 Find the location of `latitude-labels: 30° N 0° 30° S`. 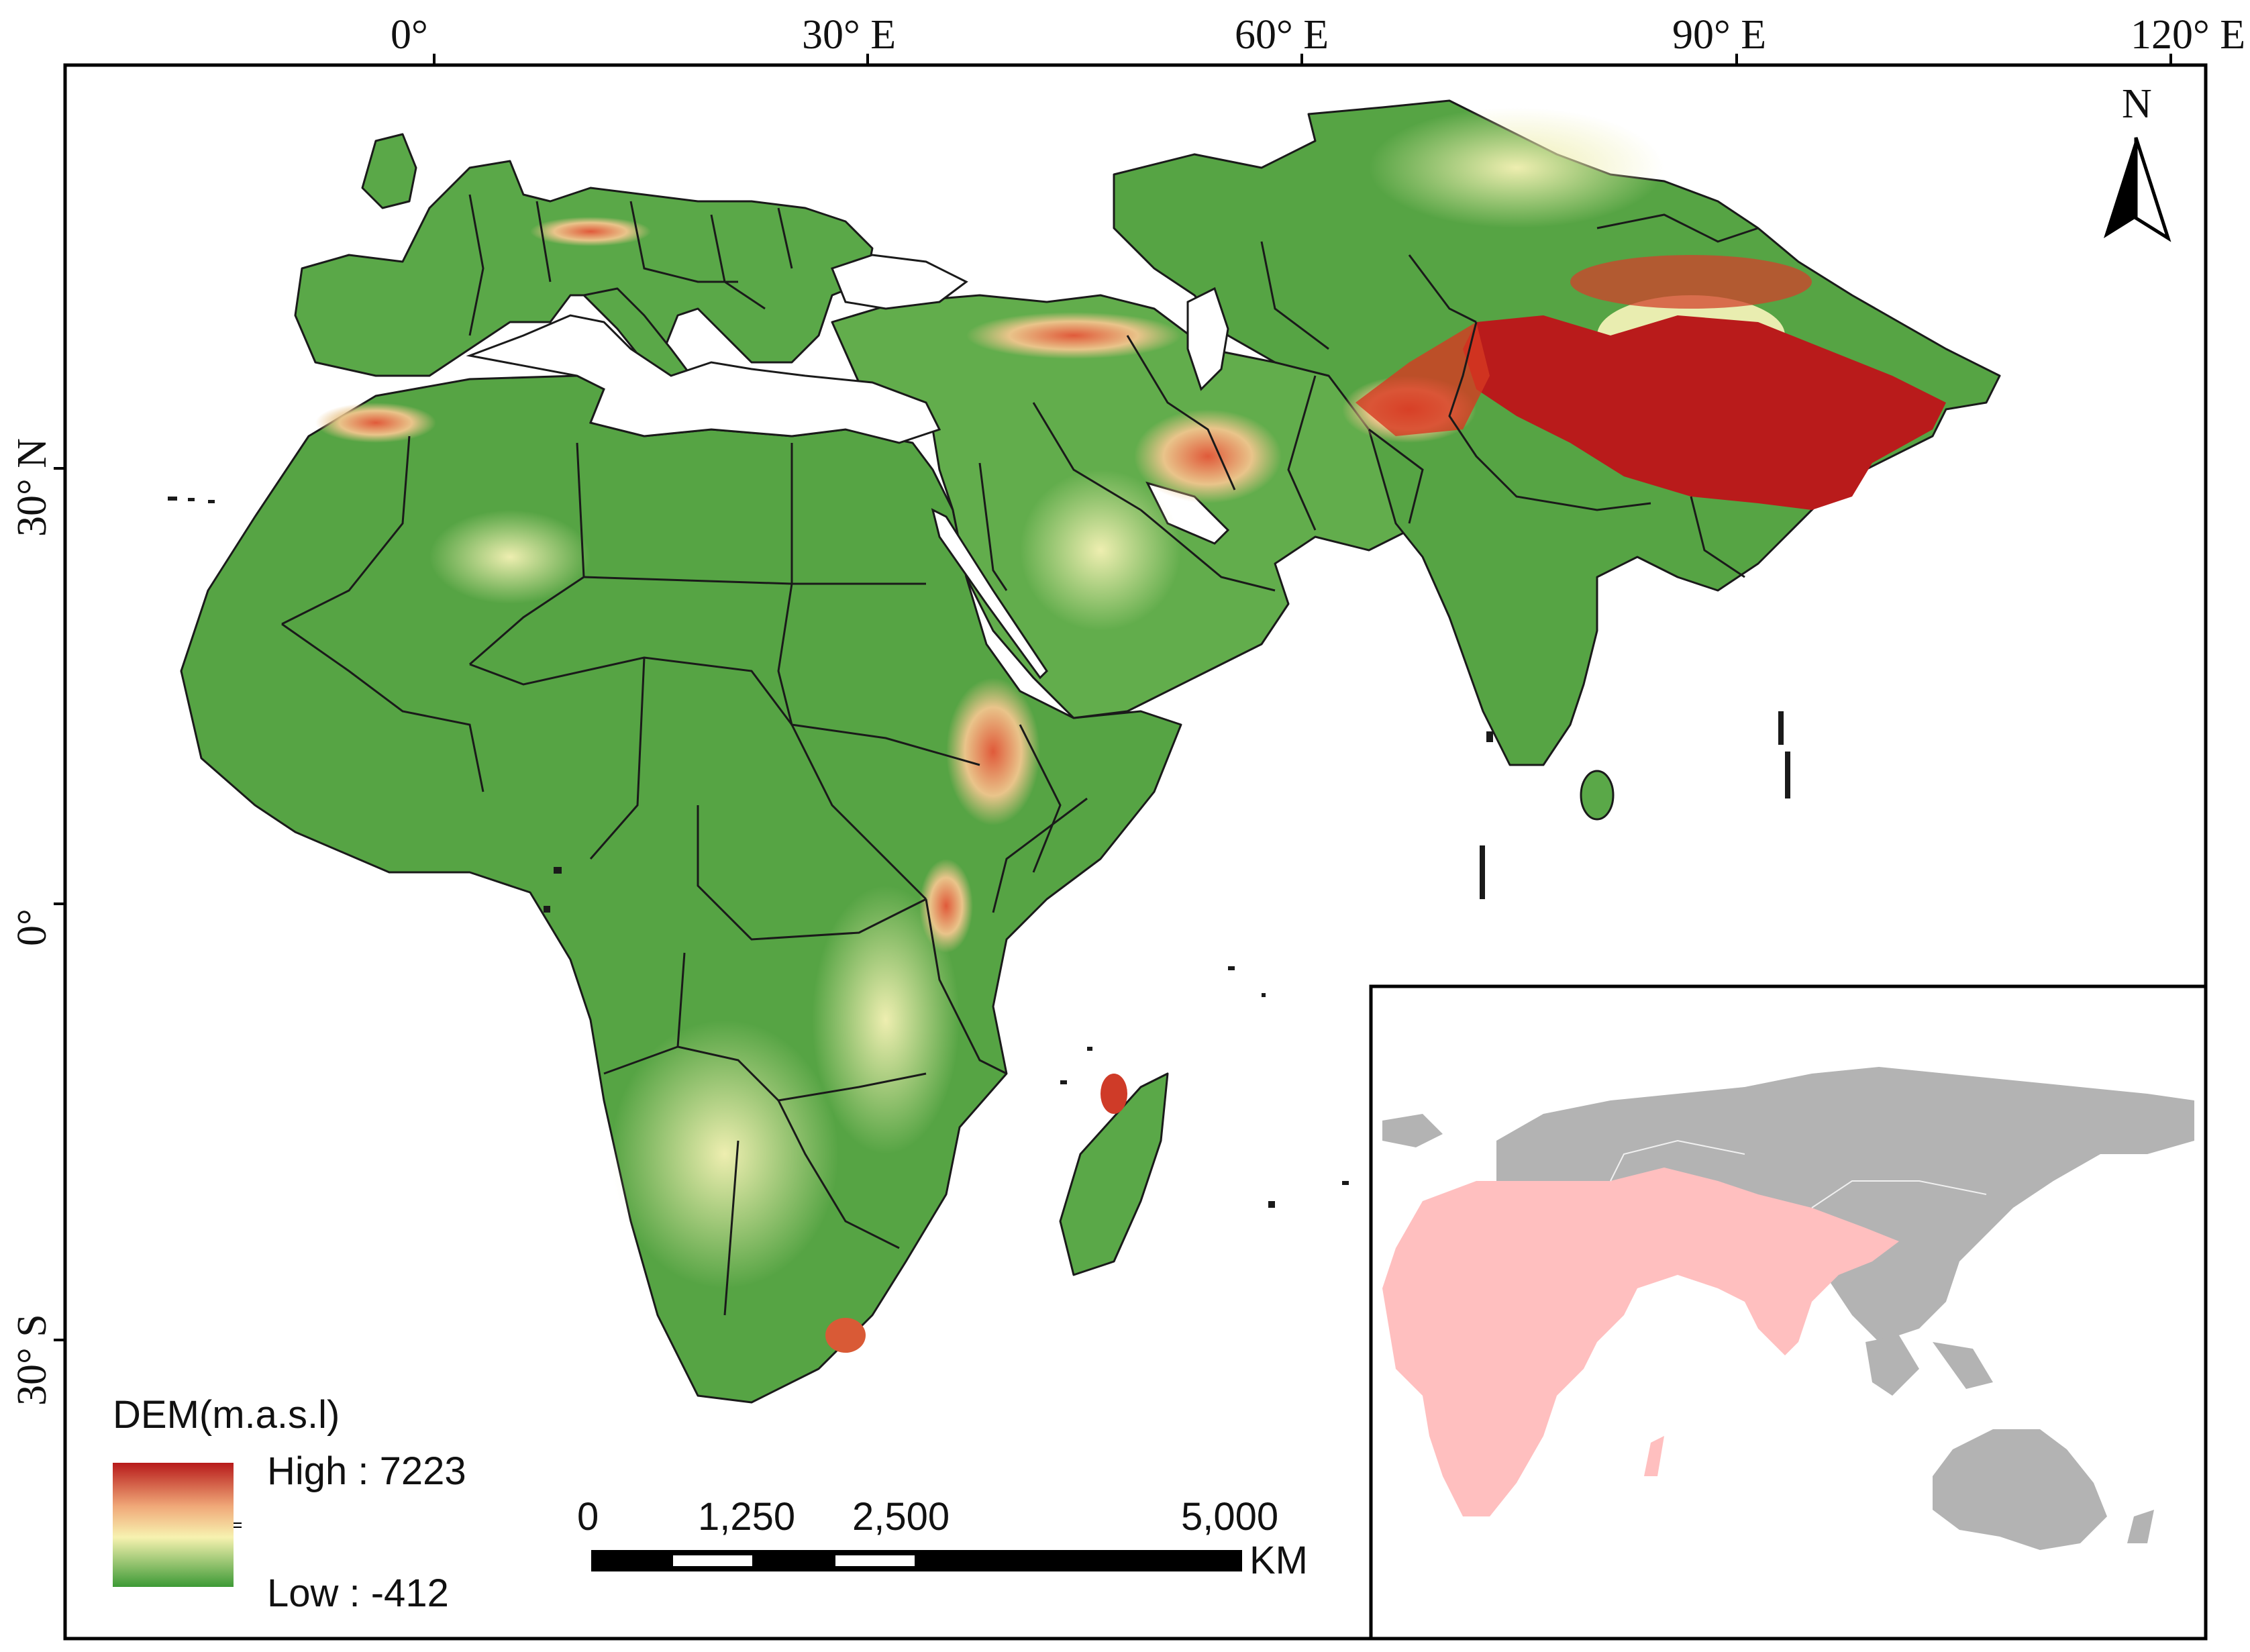

latitude-labels: 30° N 0° 30° S is located at coordinates (32, 922).